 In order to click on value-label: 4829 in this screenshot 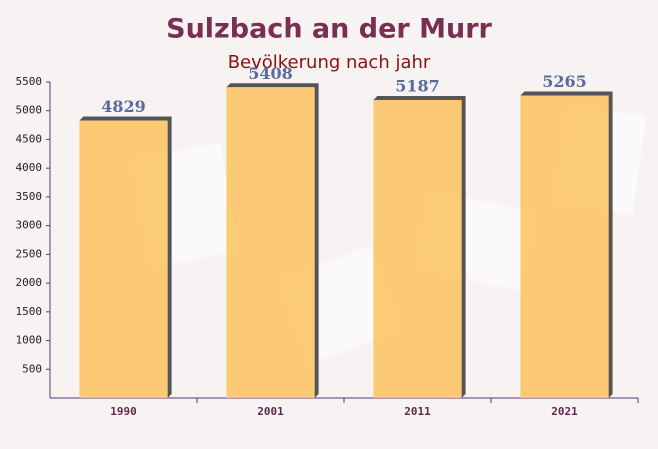, I will do `click(123, 106)`.